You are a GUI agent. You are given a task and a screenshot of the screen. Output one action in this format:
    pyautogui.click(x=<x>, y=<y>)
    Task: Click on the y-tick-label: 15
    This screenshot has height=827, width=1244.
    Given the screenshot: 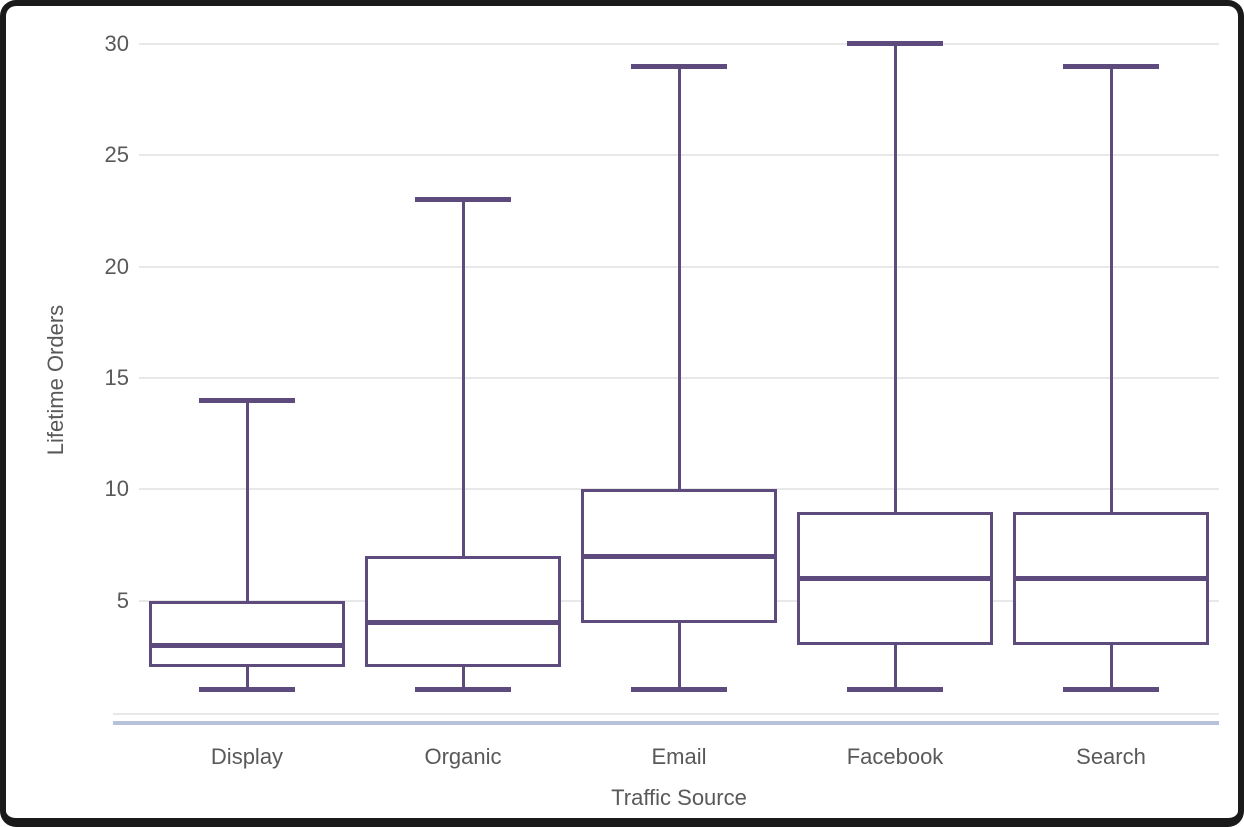 What is the action you would take?
    pyautogui.click(x=116, y=377)
    